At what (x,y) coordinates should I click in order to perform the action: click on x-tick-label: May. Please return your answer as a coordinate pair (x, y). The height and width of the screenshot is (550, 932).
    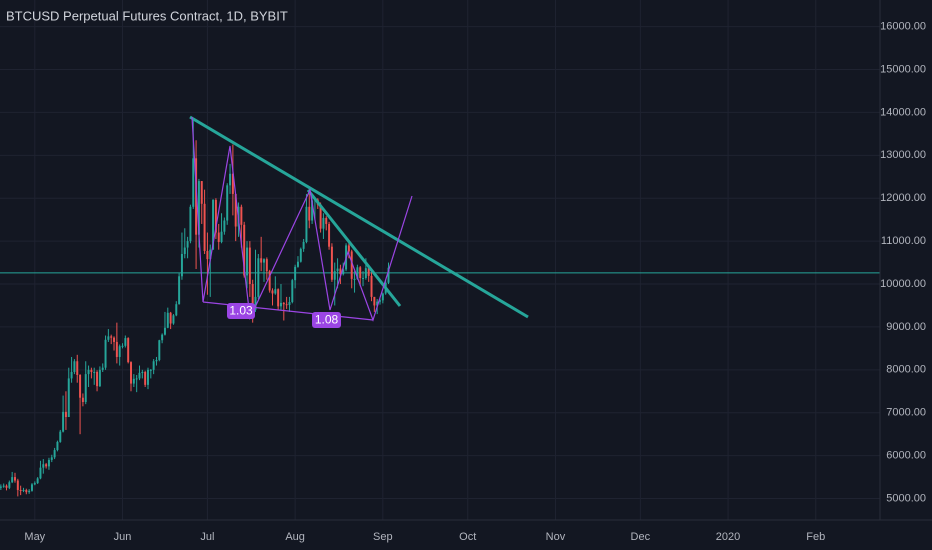
    Looking at the image, I should click on (34, 537).